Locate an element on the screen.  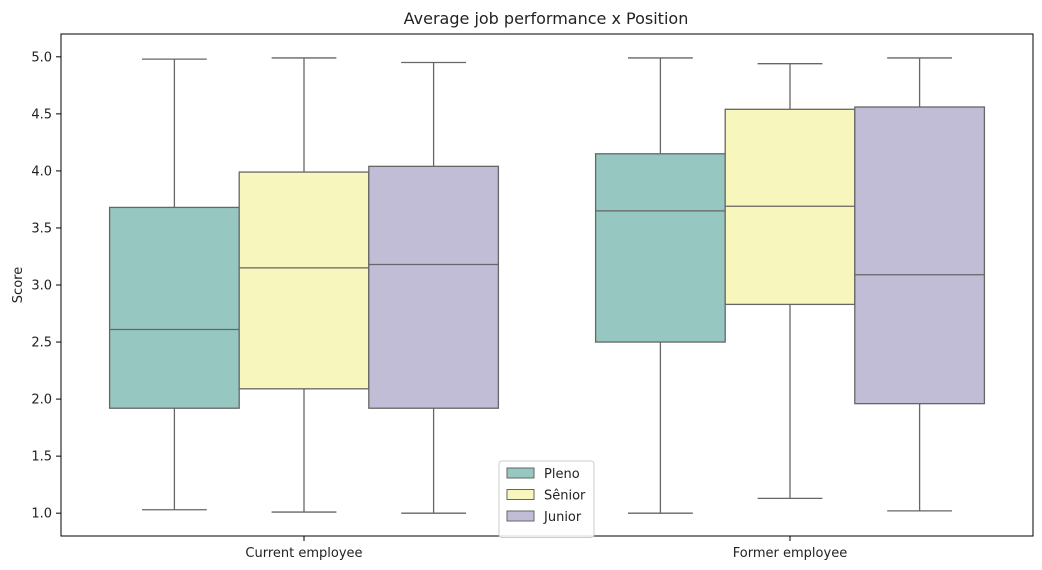
y-tick-label: 1.5 is located at coordinates (41, 457).